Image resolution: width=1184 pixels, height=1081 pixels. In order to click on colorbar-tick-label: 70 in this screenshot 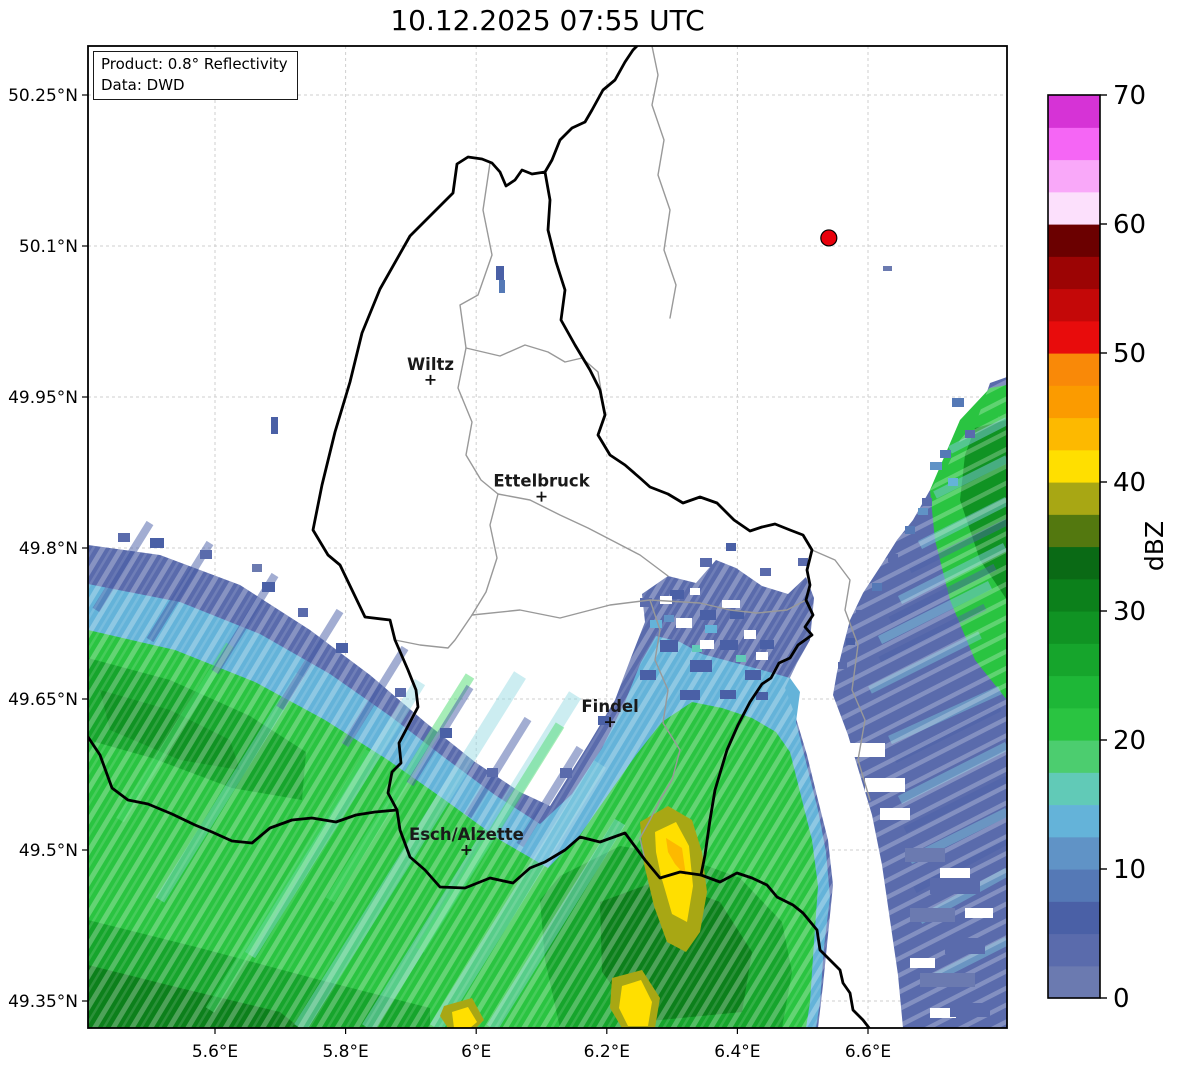, I will do `click(1129, 96)`.